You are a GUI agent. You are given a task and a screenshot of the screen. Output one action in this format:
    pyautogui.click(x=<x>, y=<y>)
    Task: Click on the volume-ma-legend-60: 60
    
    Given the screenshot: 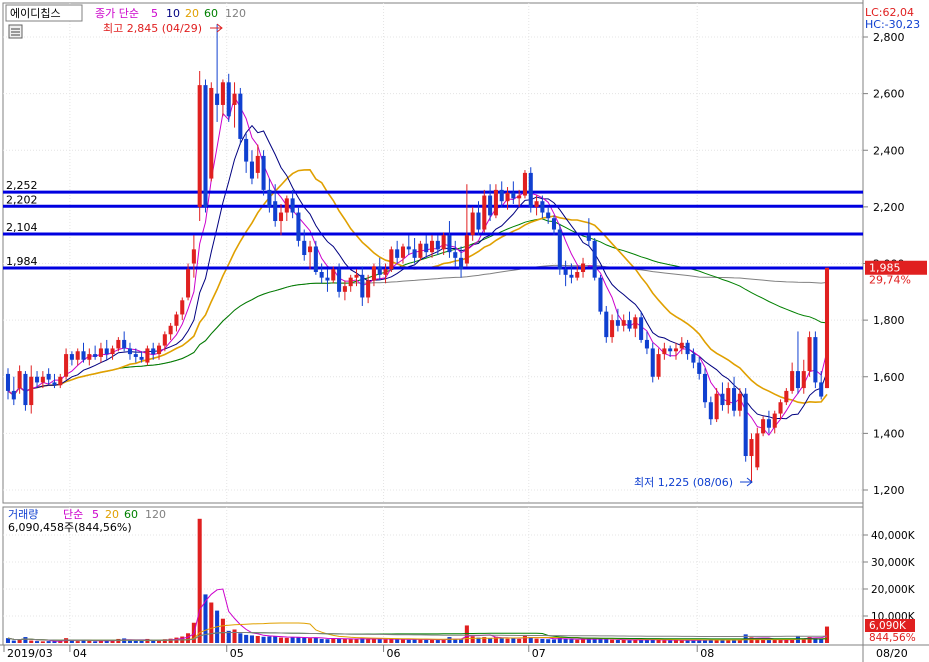 What is the action you would take?
    pyautogui.click(x=131, y=514)
    